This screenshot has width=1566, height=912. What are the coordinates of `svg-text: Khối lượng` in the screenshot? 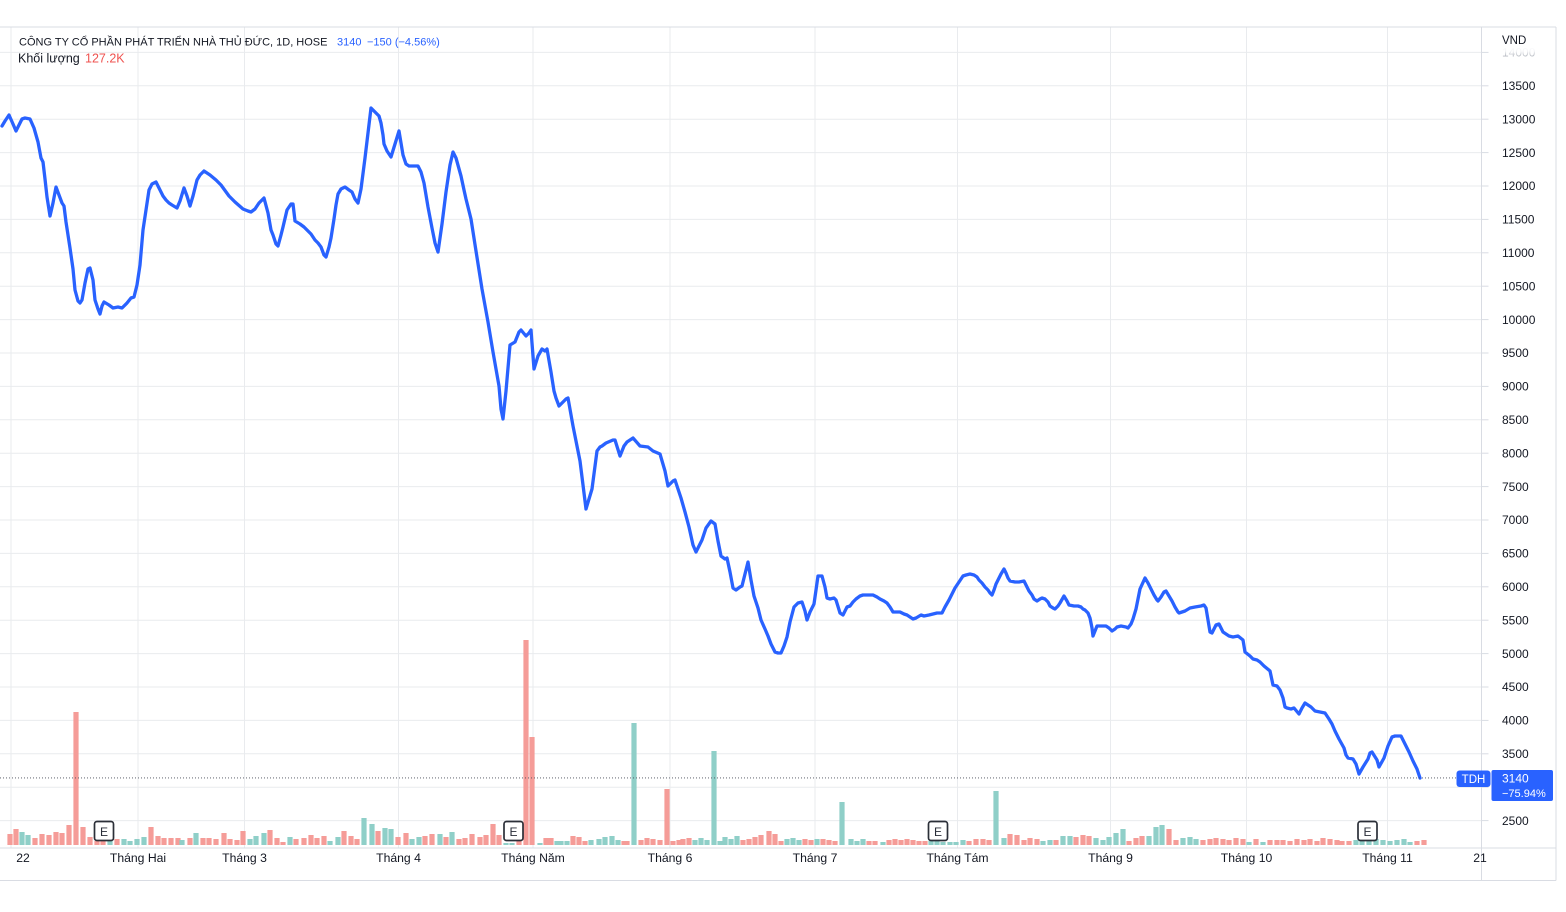 It's located at (49, 59).